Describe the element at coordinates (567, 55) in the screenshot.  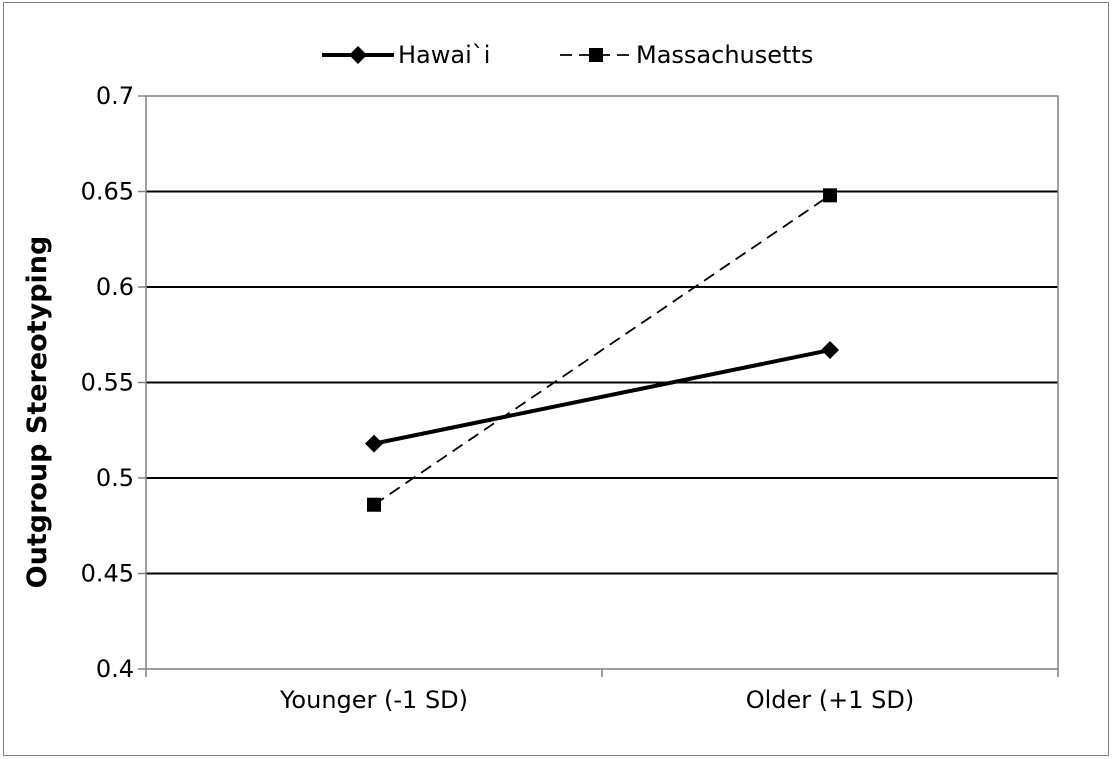
I see `legend: Hawai`i Massachusetts` at that location.